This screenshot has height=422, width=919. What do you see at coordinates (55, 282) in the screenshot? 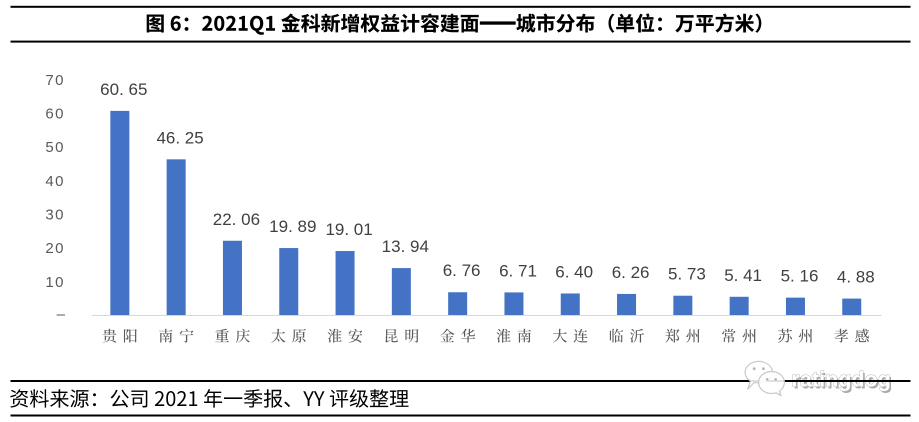
I see `svg-text: 10` at bounding box center [55, 282].